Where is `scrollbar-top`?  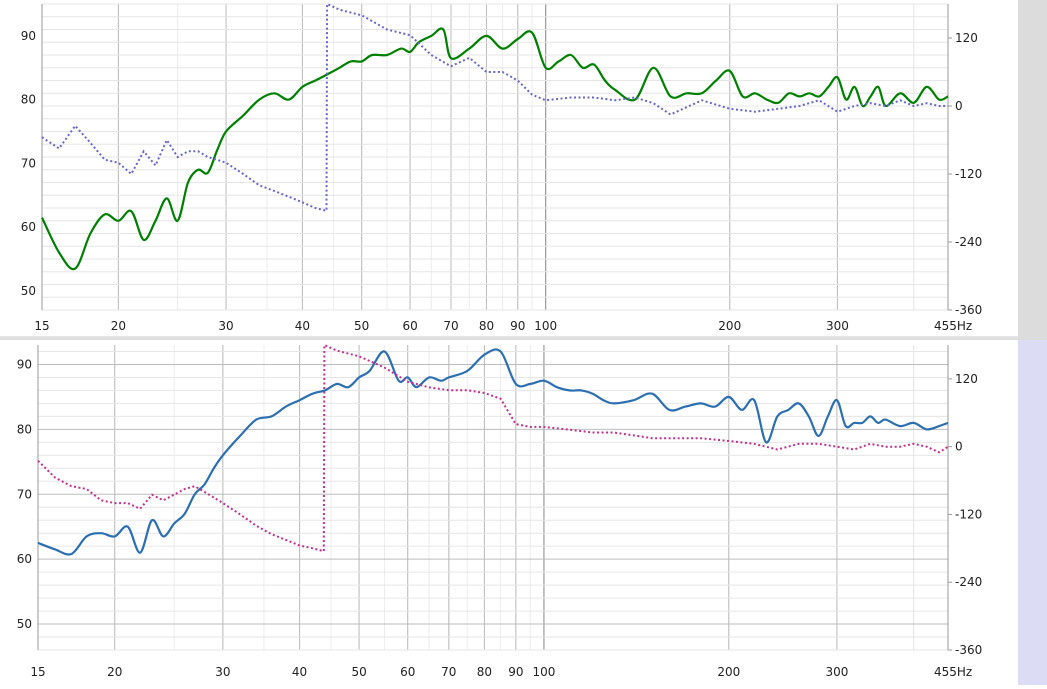 scrollbar-top is located at coordinates (1032, 170).